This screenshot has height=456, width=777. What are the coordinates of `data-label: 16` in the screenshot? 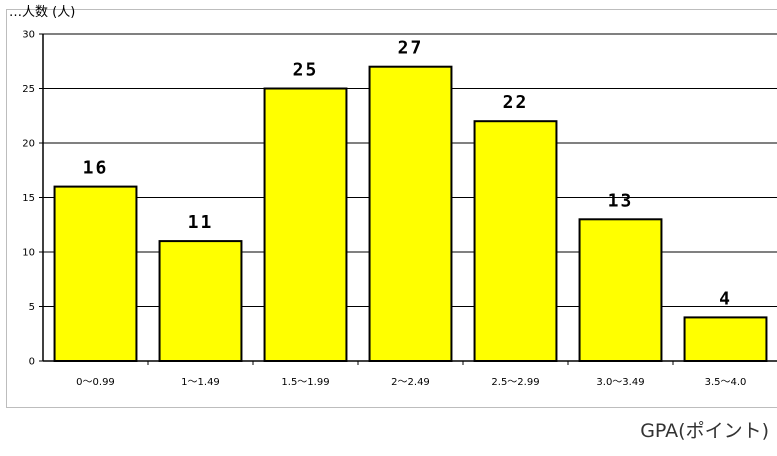 It's located at (96, 168).